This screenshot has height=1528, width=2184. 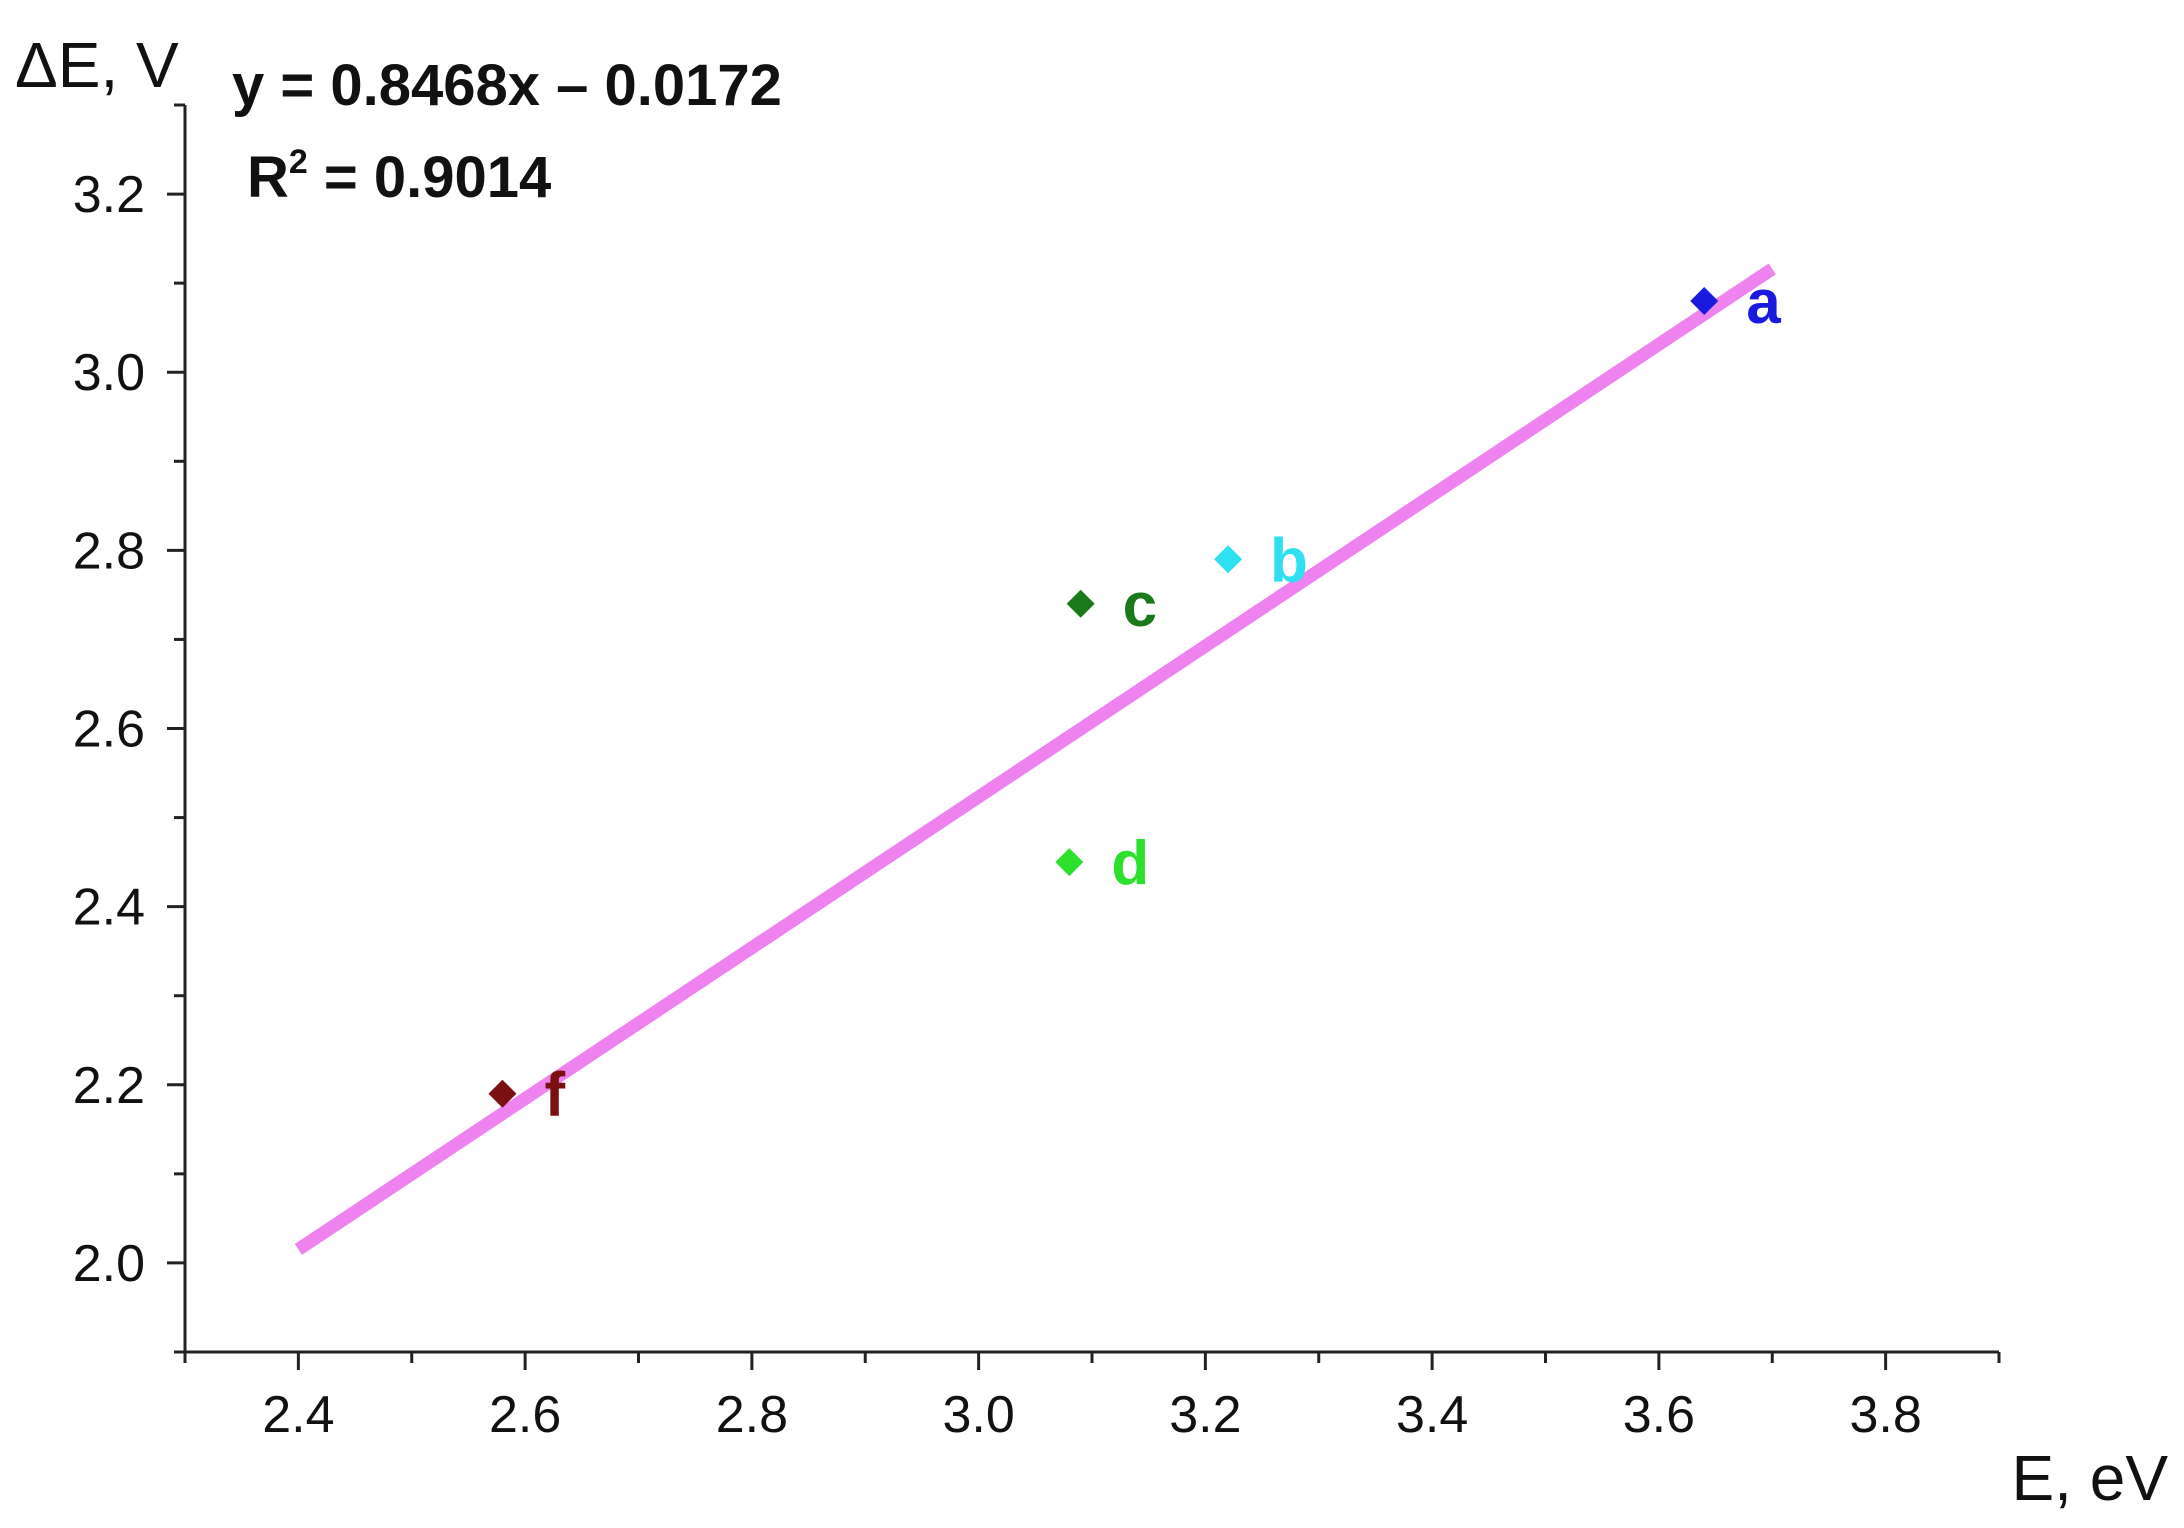 I want to click on point-label-c: c, so click(x=1140, y=605).